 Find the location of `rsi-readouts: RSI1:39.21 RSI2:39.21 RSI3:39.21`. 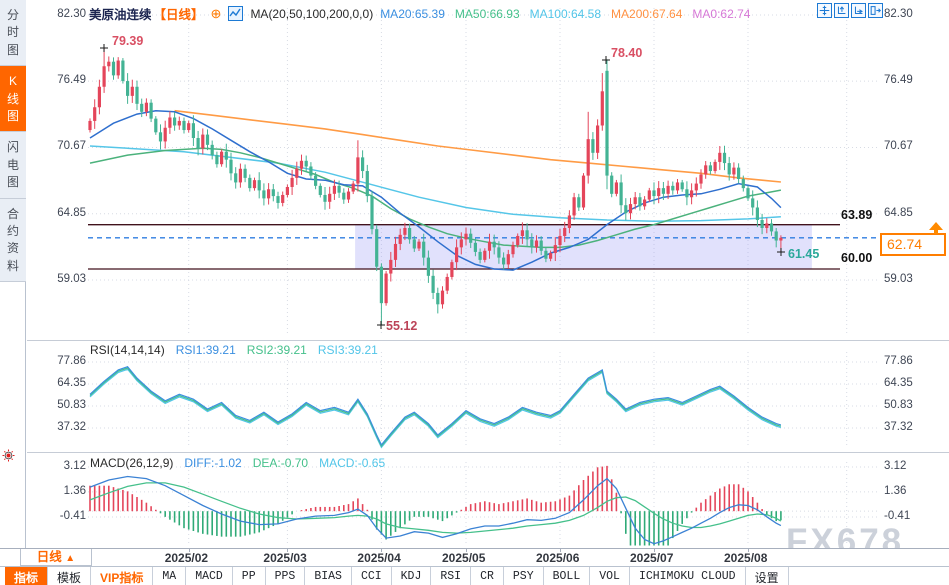

rsi-readouts: RSI1:39.21 RSI2:39.21 RSI3:39.21 is located at coordinates (277, 350).